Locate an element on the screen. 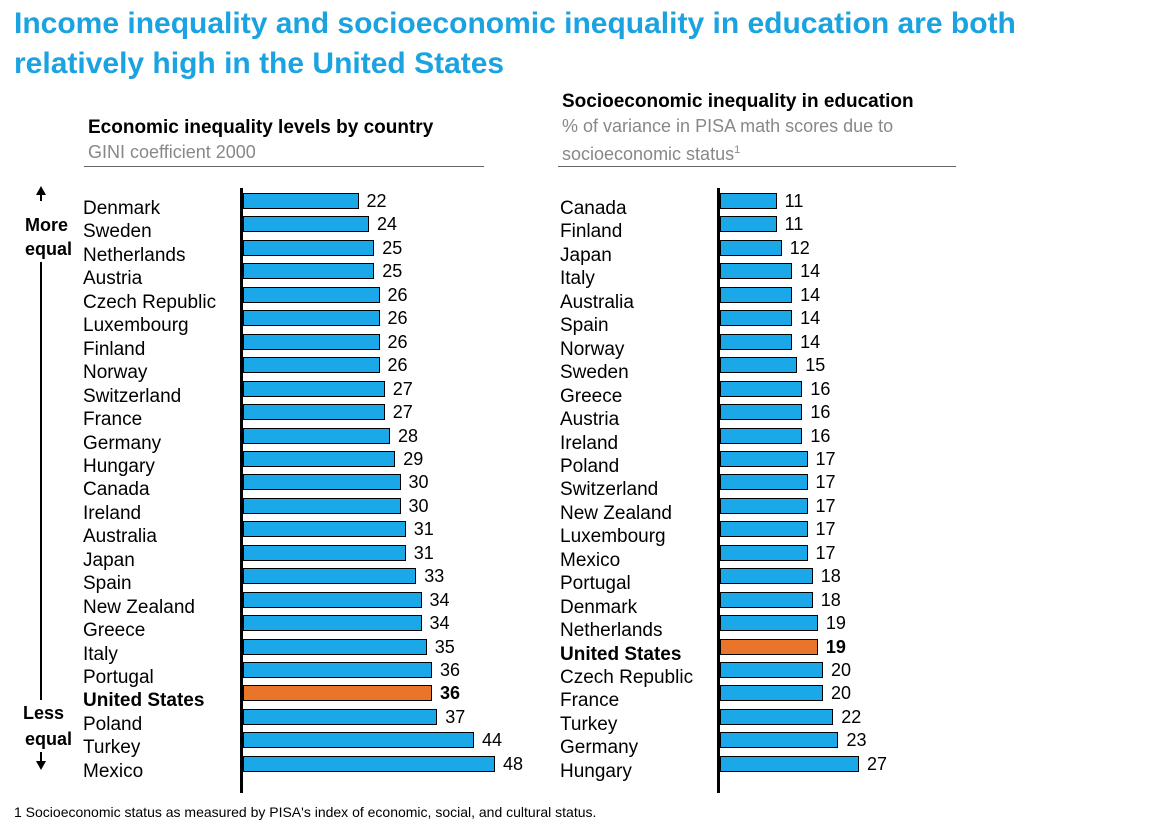 The height and width of the screenshot is (833, 1150). gini-category-label: Finland is located at coordinates (114, 349).